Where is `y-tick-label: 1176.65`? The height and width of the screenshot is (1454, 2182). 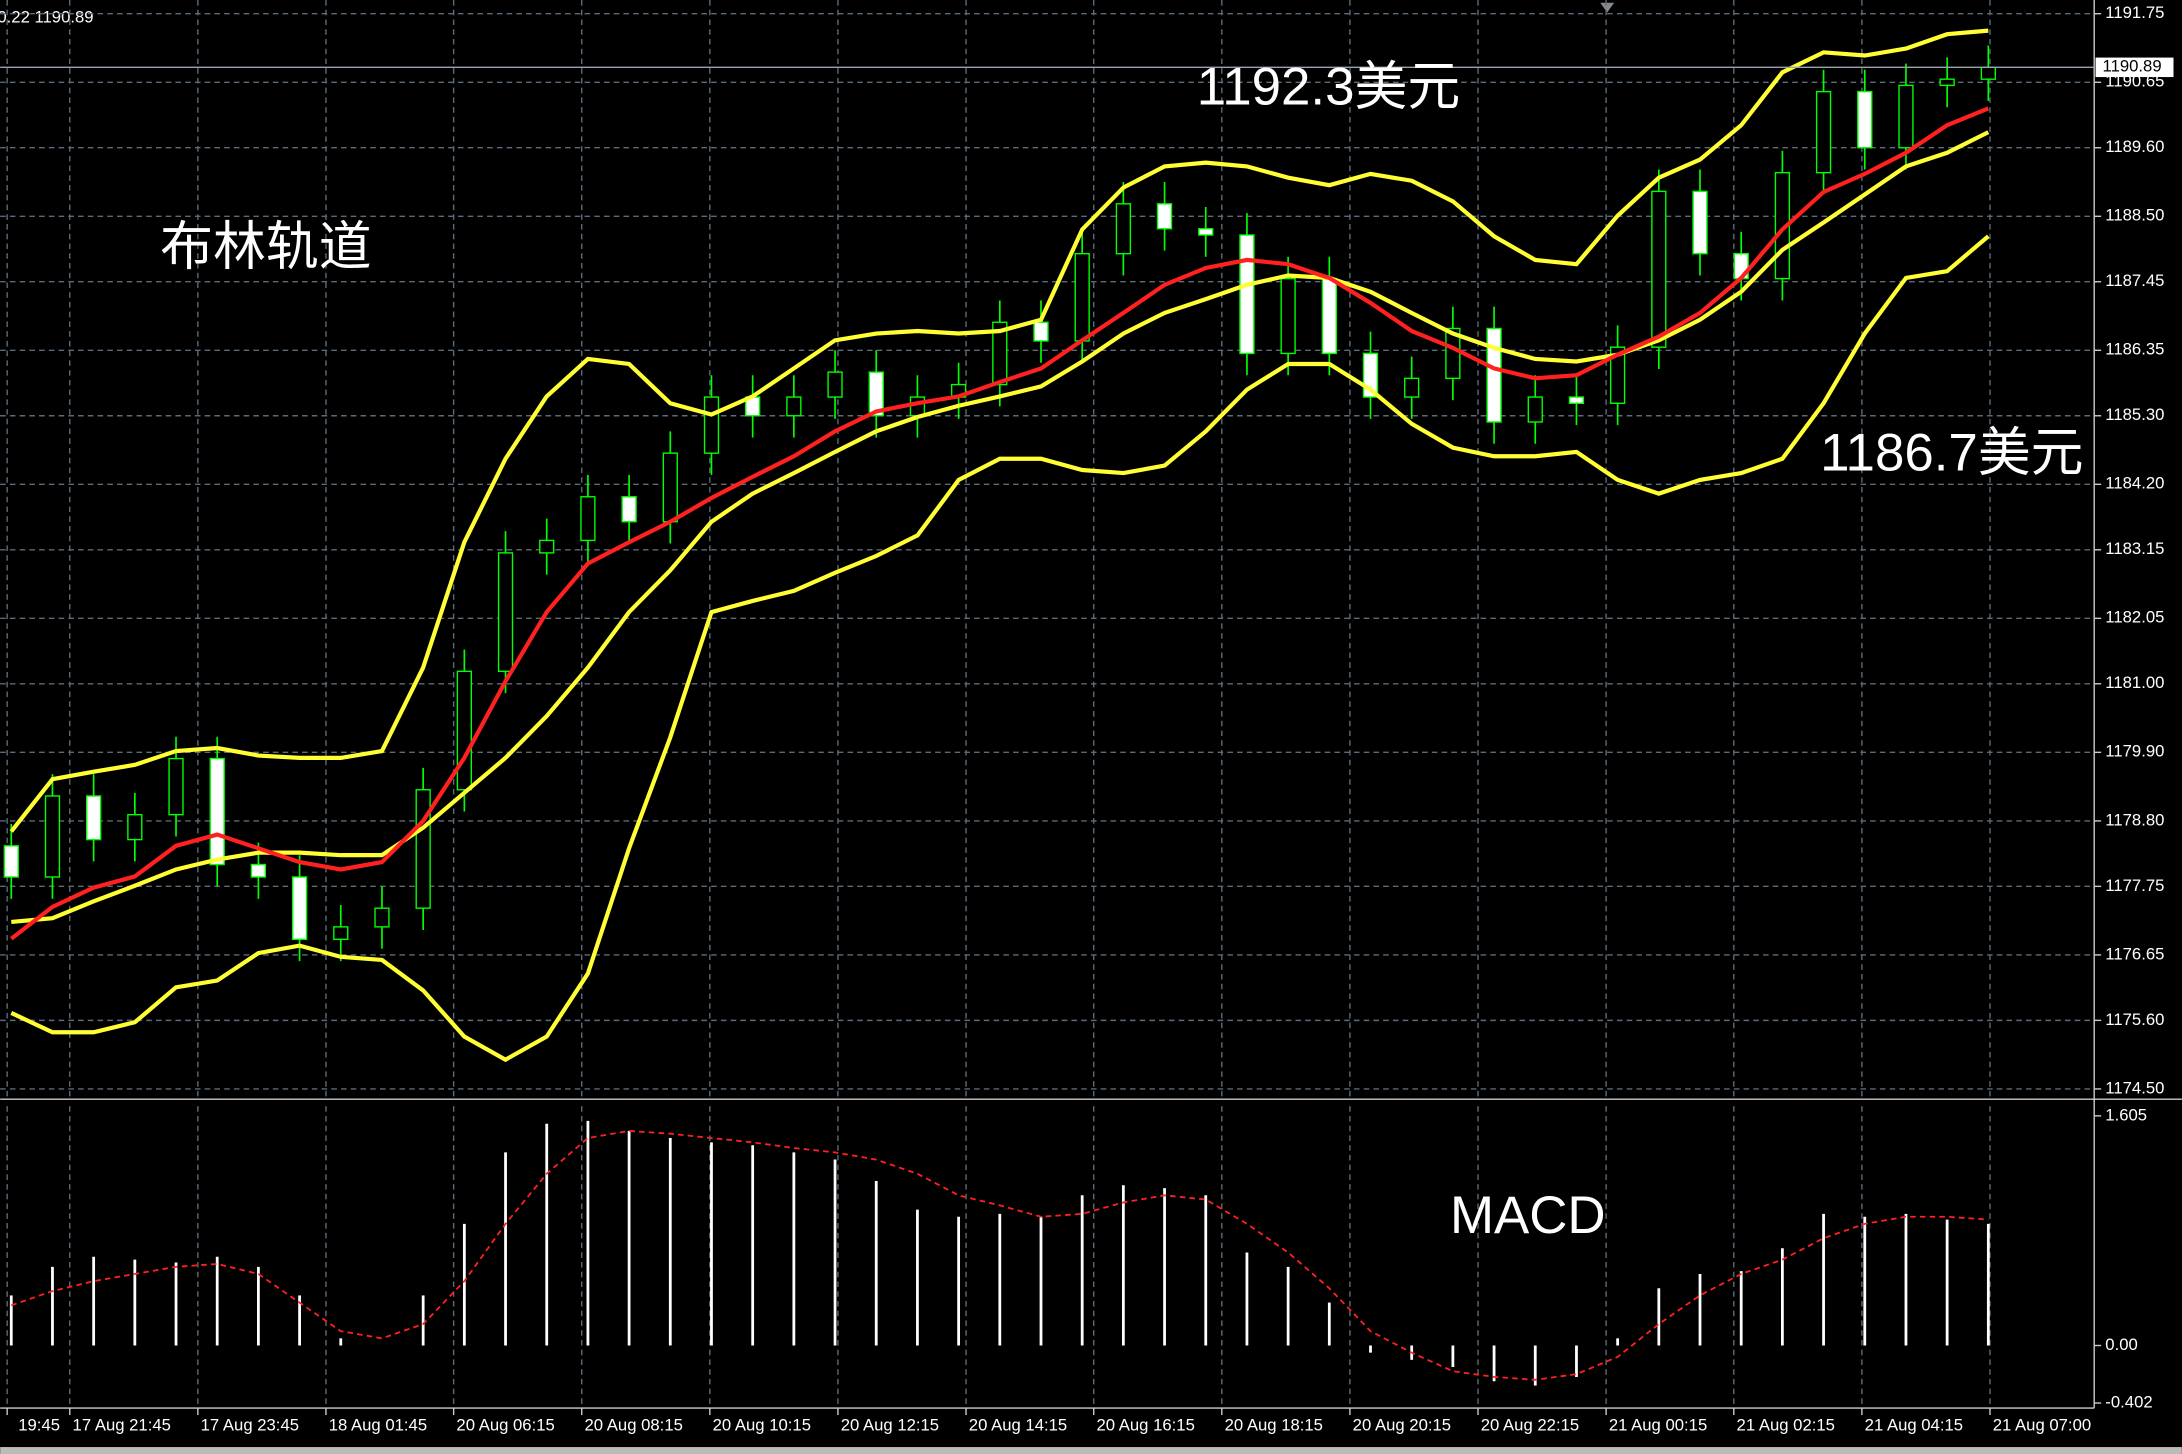
y-tick-label: 1176.65 is located at coordinates (2134, 953).